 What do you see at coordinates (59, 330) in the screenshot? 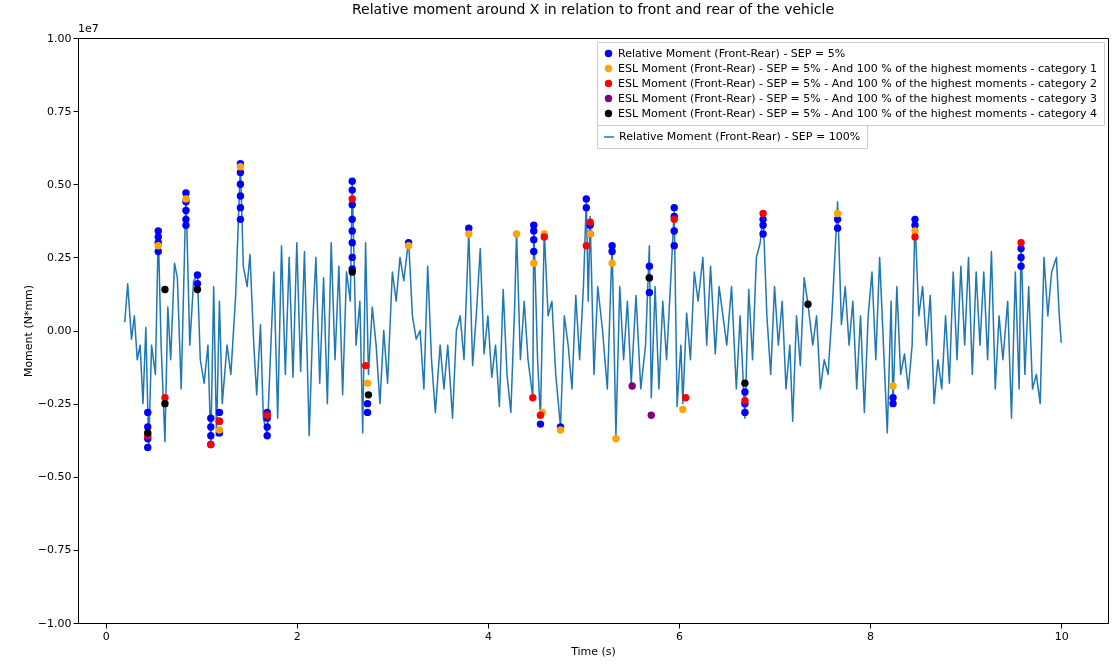
I see `y-tick-label: 0.00` at bounding box center [59, 330].